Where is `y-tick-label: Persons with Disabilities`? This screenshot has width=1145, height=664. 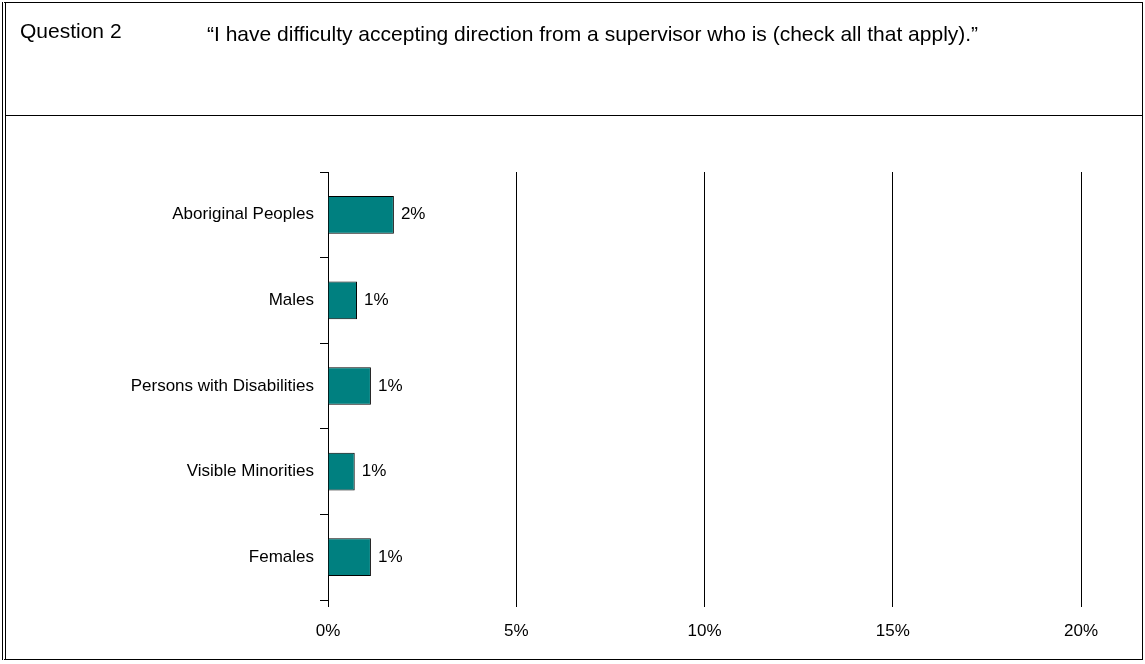 y-tick-label: Persons with Disabilities is located at coordinates (222, 385).